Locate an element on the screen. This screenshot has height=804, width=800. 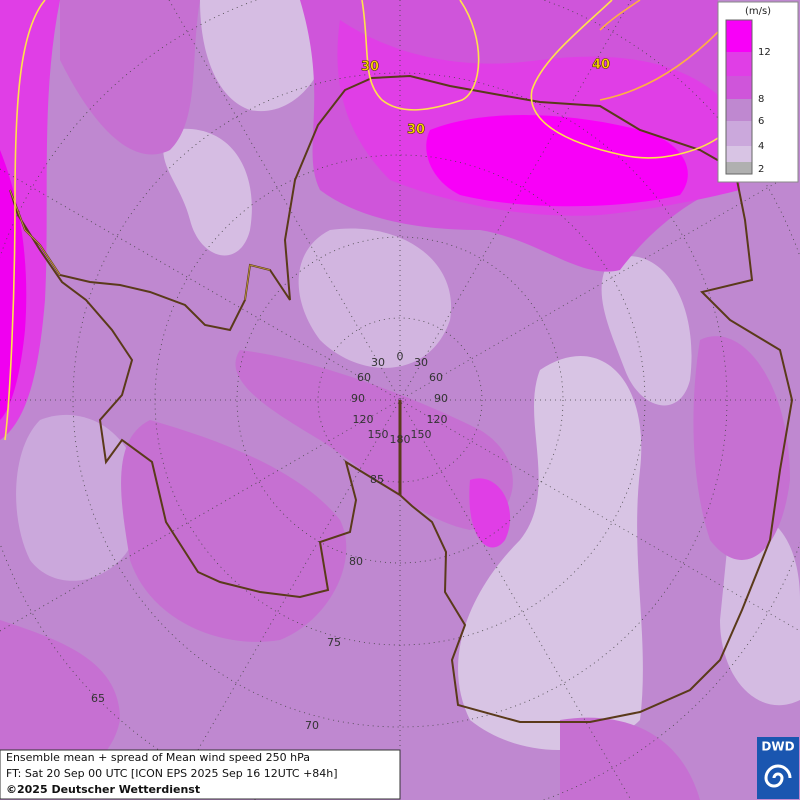
logo: DWD is located at coordinates (778, 768).